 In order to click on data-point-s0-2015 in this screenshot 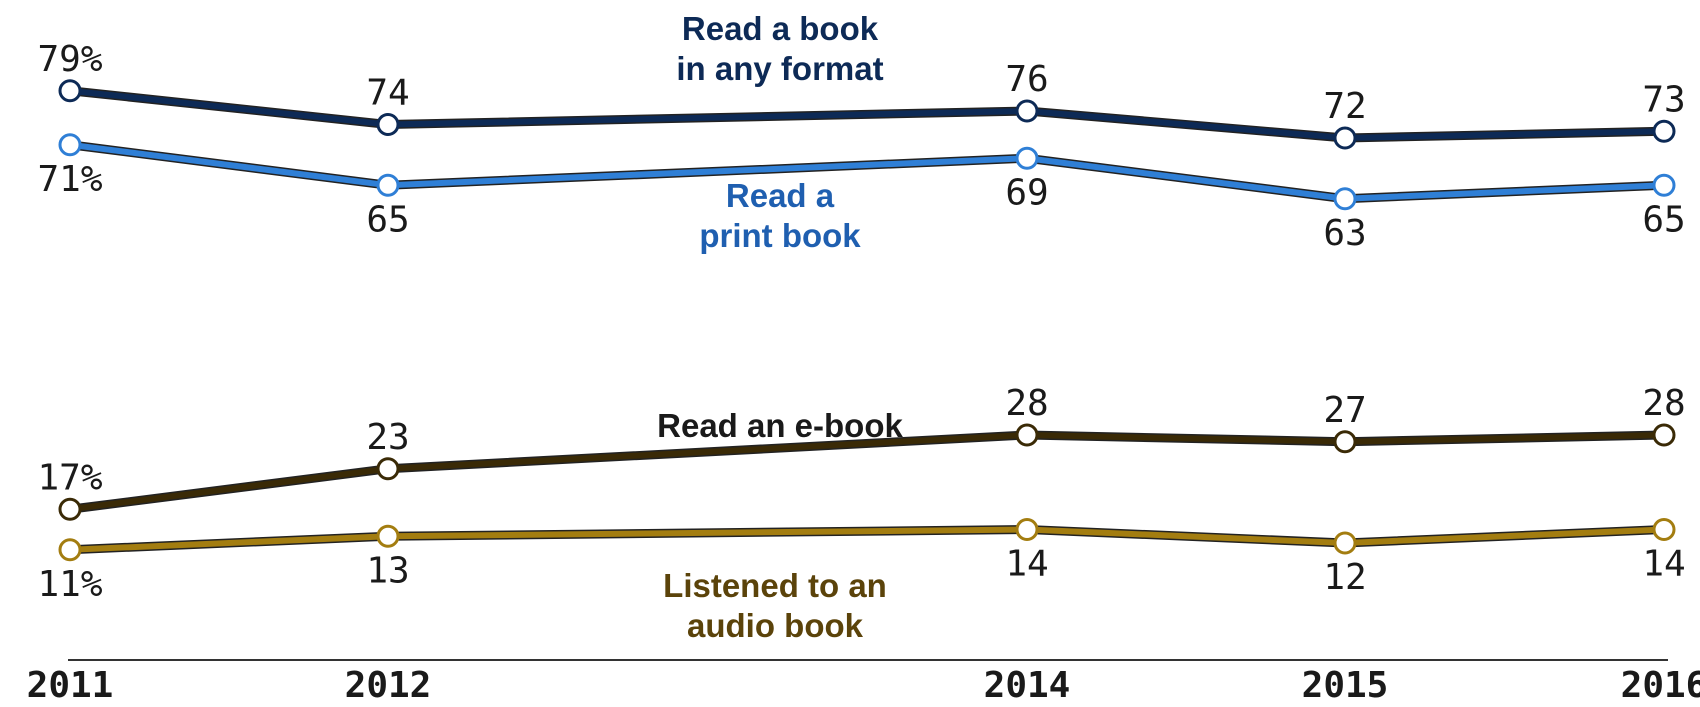, I will do `click(1345, 138)`.